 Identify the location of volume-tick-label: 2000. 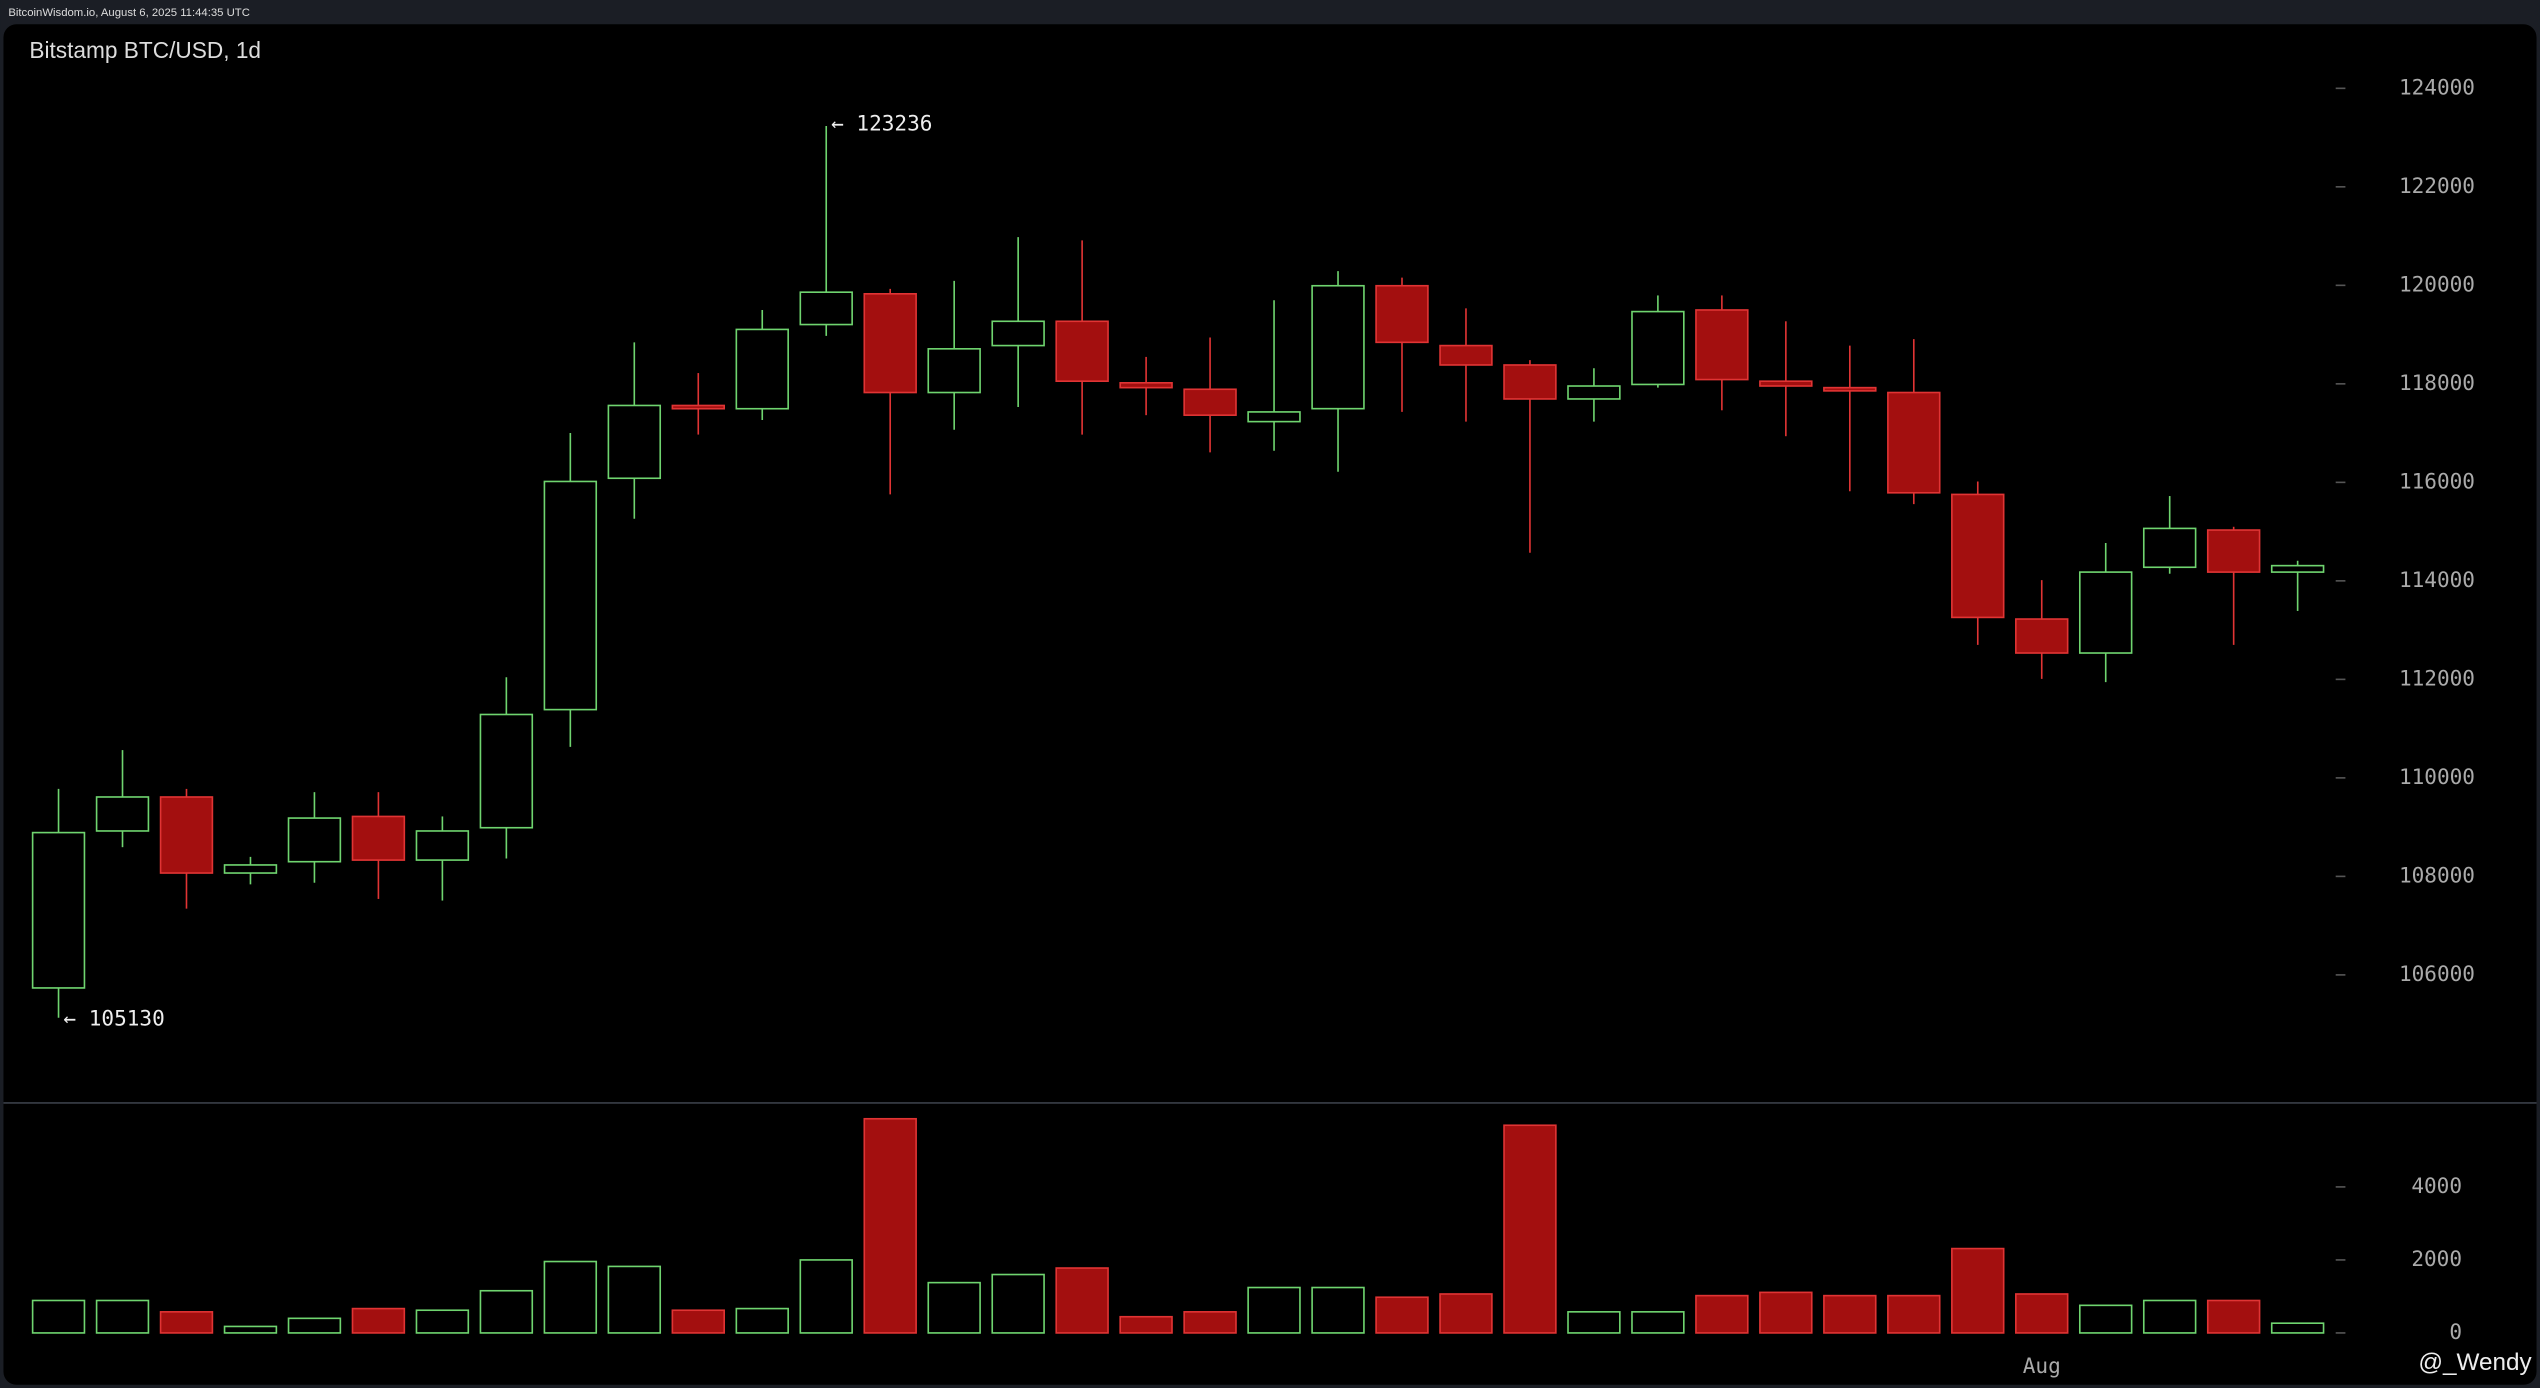
(2436, 1258).